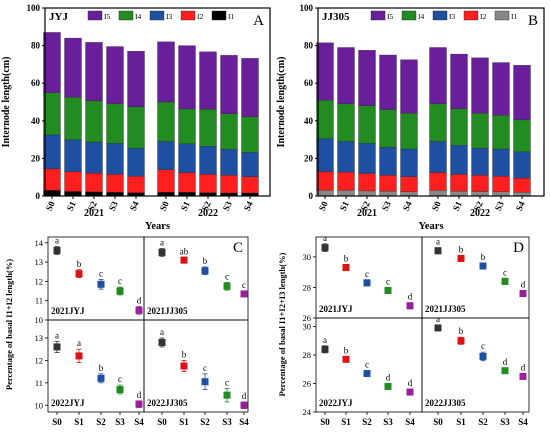 Image resolution: width=550 pixels, height=447 pixels. I want to click on panel-letter: C, so click(238, 248).